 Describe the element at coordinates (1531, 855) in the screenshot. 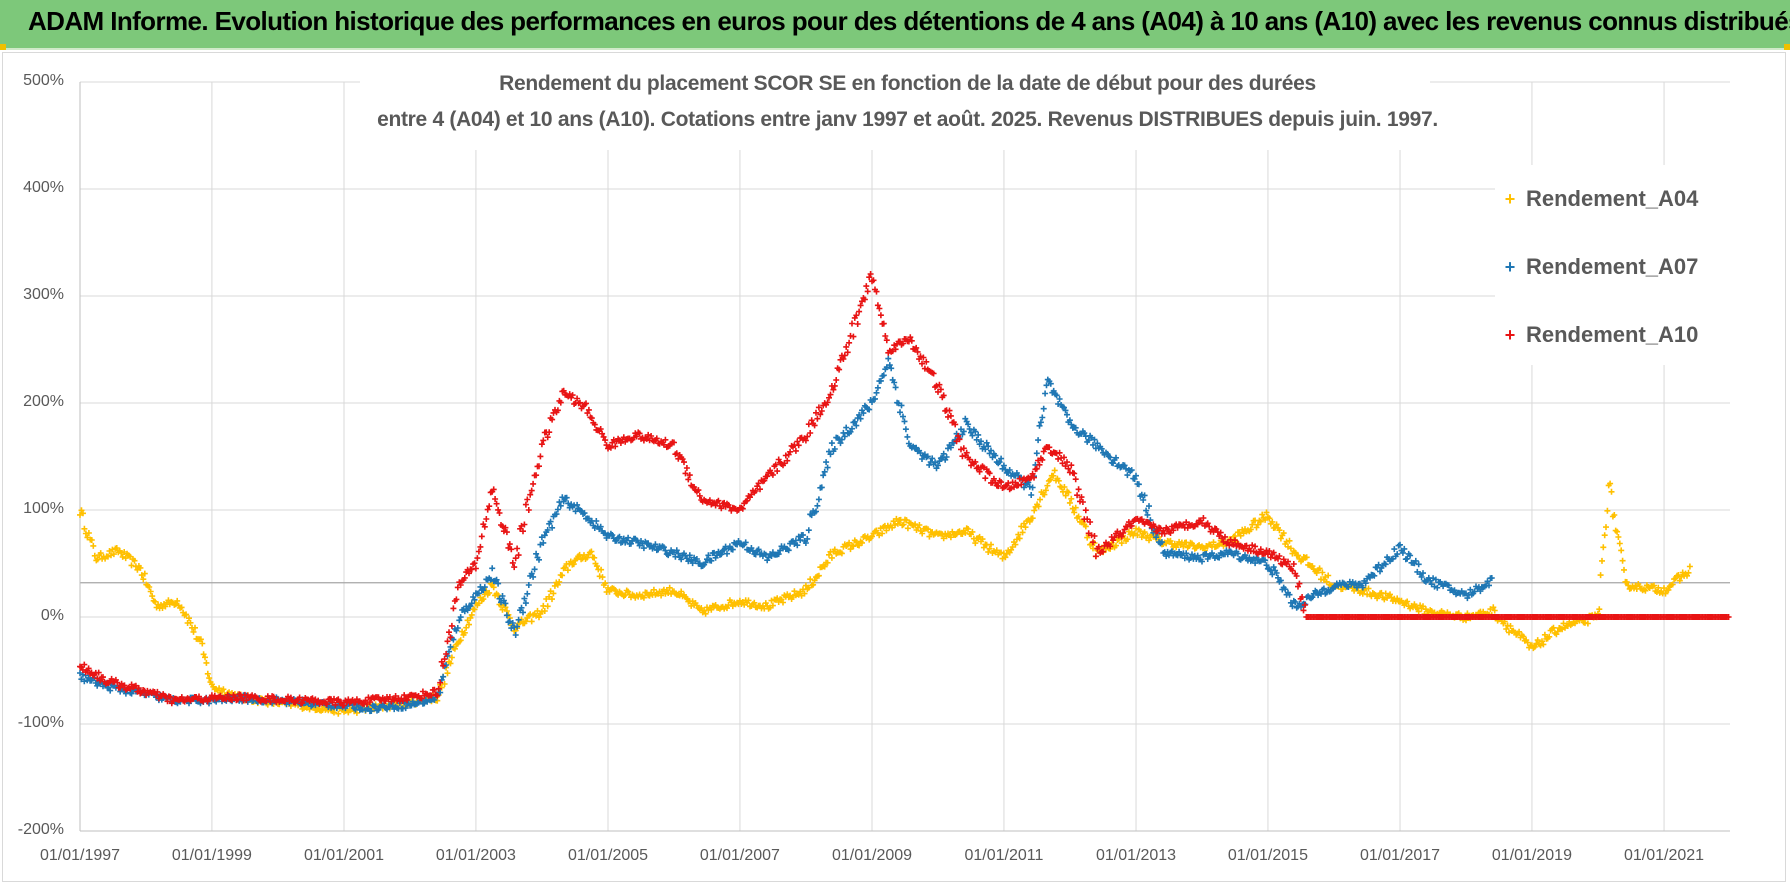

I see `x-tick-label: 01/01/2019` at that location.